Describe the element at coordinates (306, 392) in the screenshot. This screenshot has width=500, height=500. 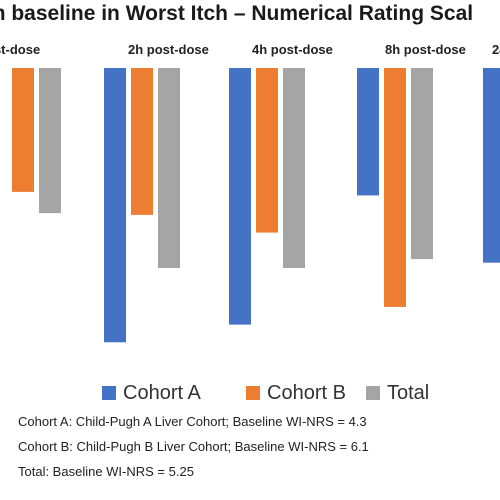
I see `legend-label-cohort-b: Cohort B` at that location.